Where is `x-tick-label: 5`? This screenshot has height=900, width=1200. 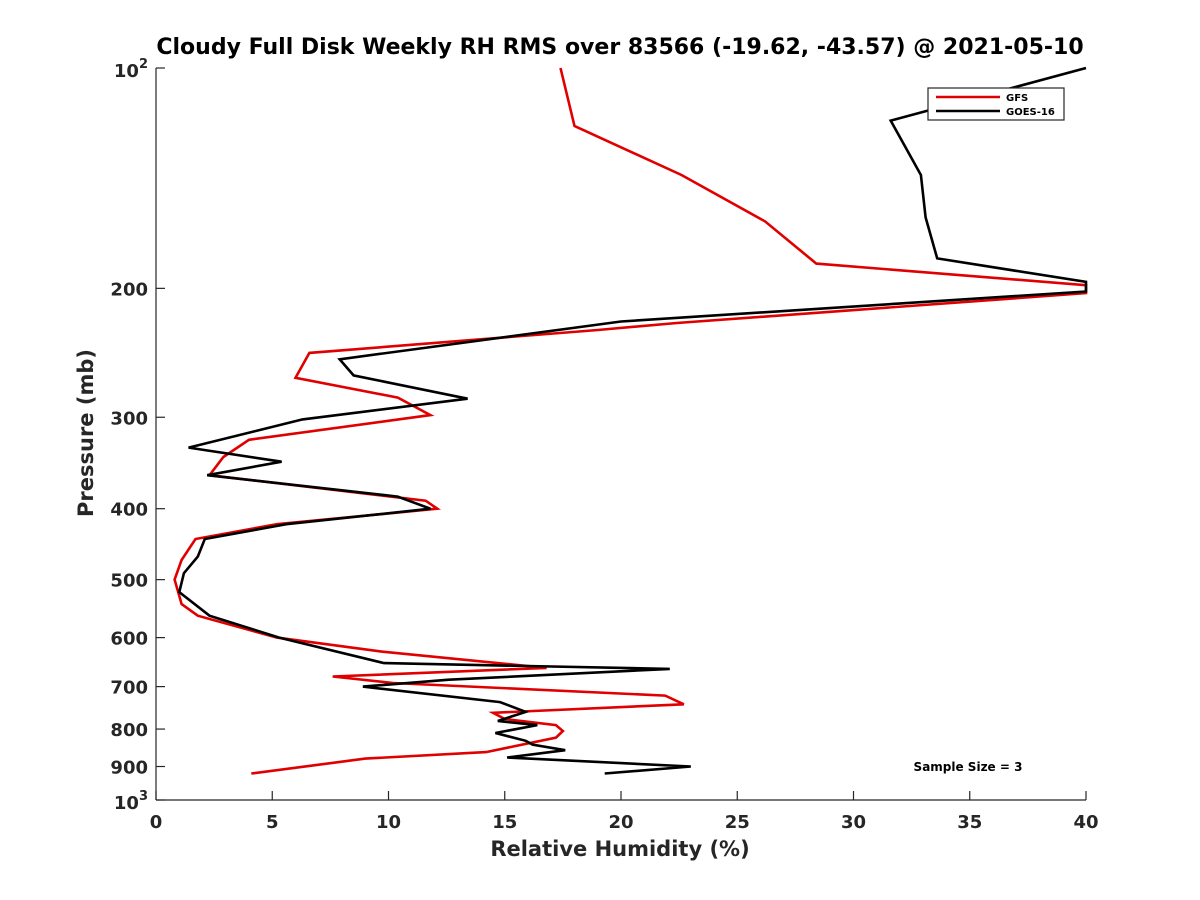 x-tick-label: 5 is located at coordinates (272, 822).